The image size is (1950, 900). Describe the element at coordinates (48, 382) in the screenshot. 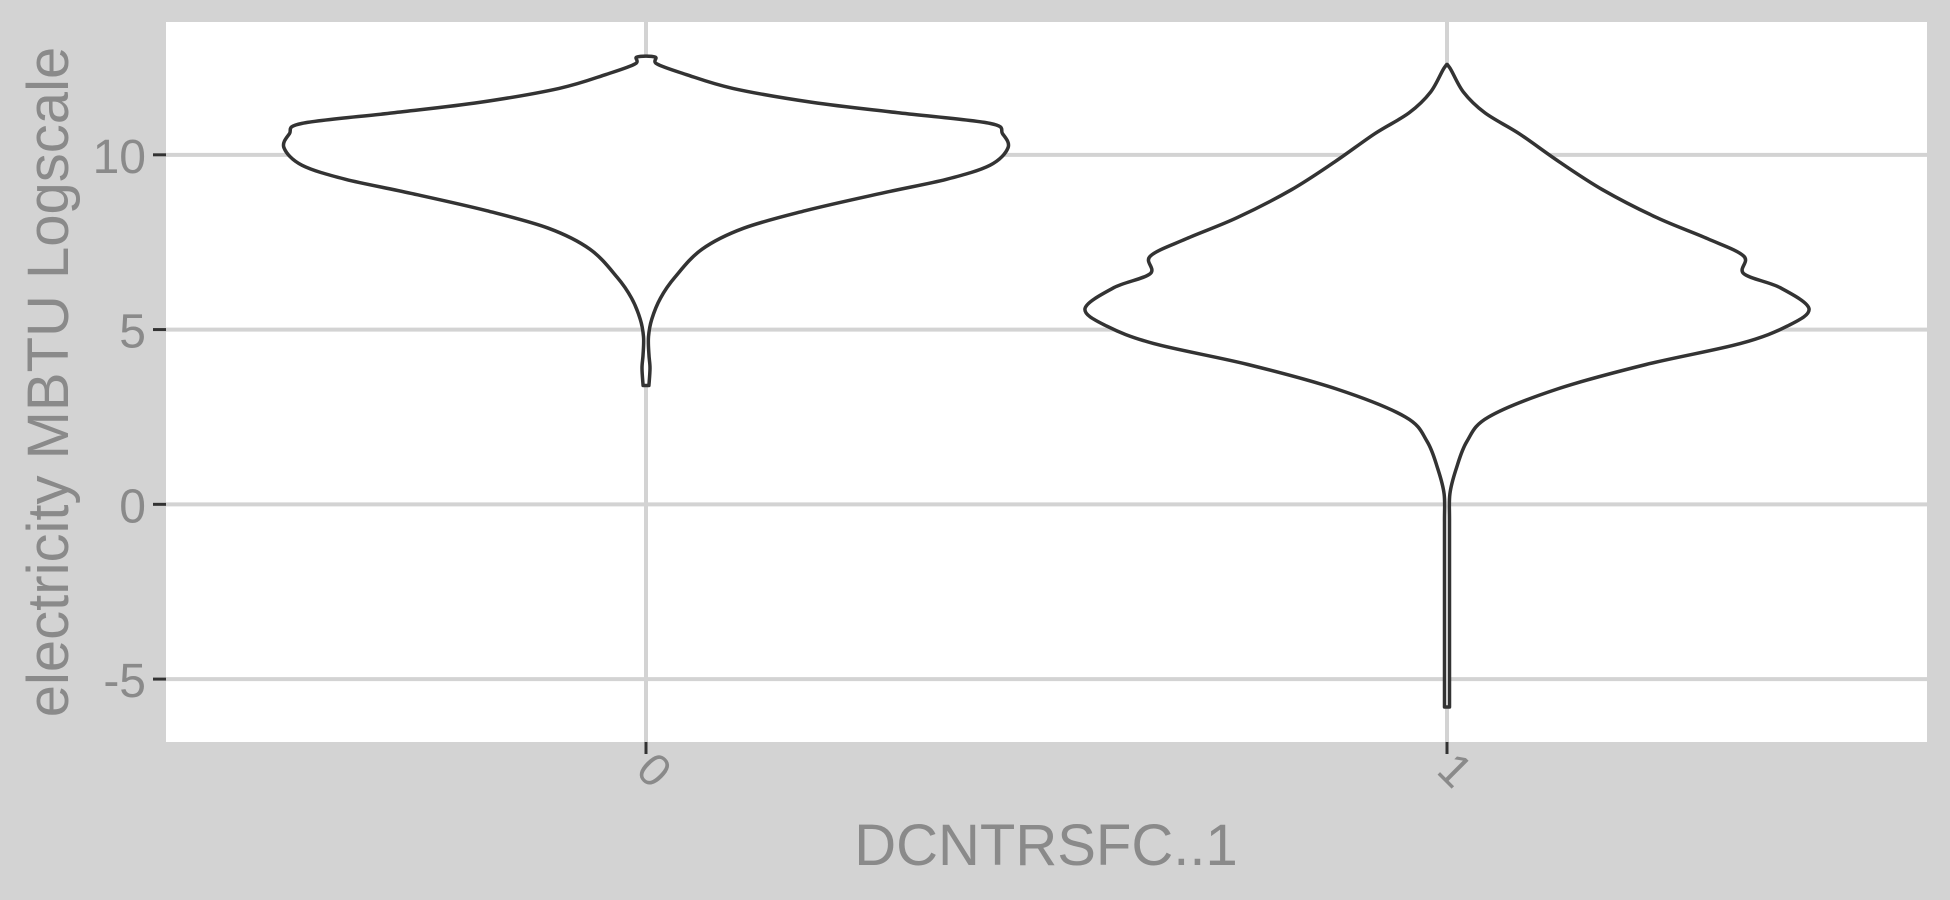

I see `y-axis-title: electricity MBTU Logscale` at that location.